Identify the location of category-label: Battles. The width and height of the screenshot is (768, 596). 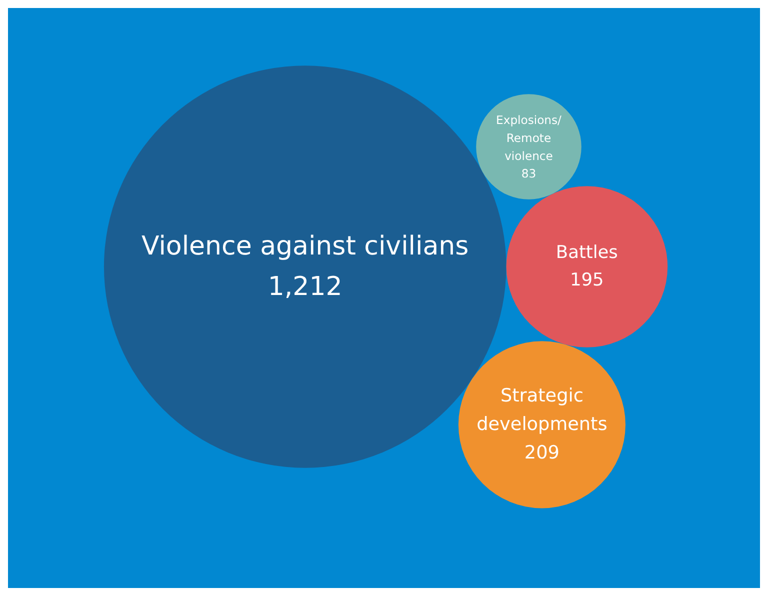
(587, 252).